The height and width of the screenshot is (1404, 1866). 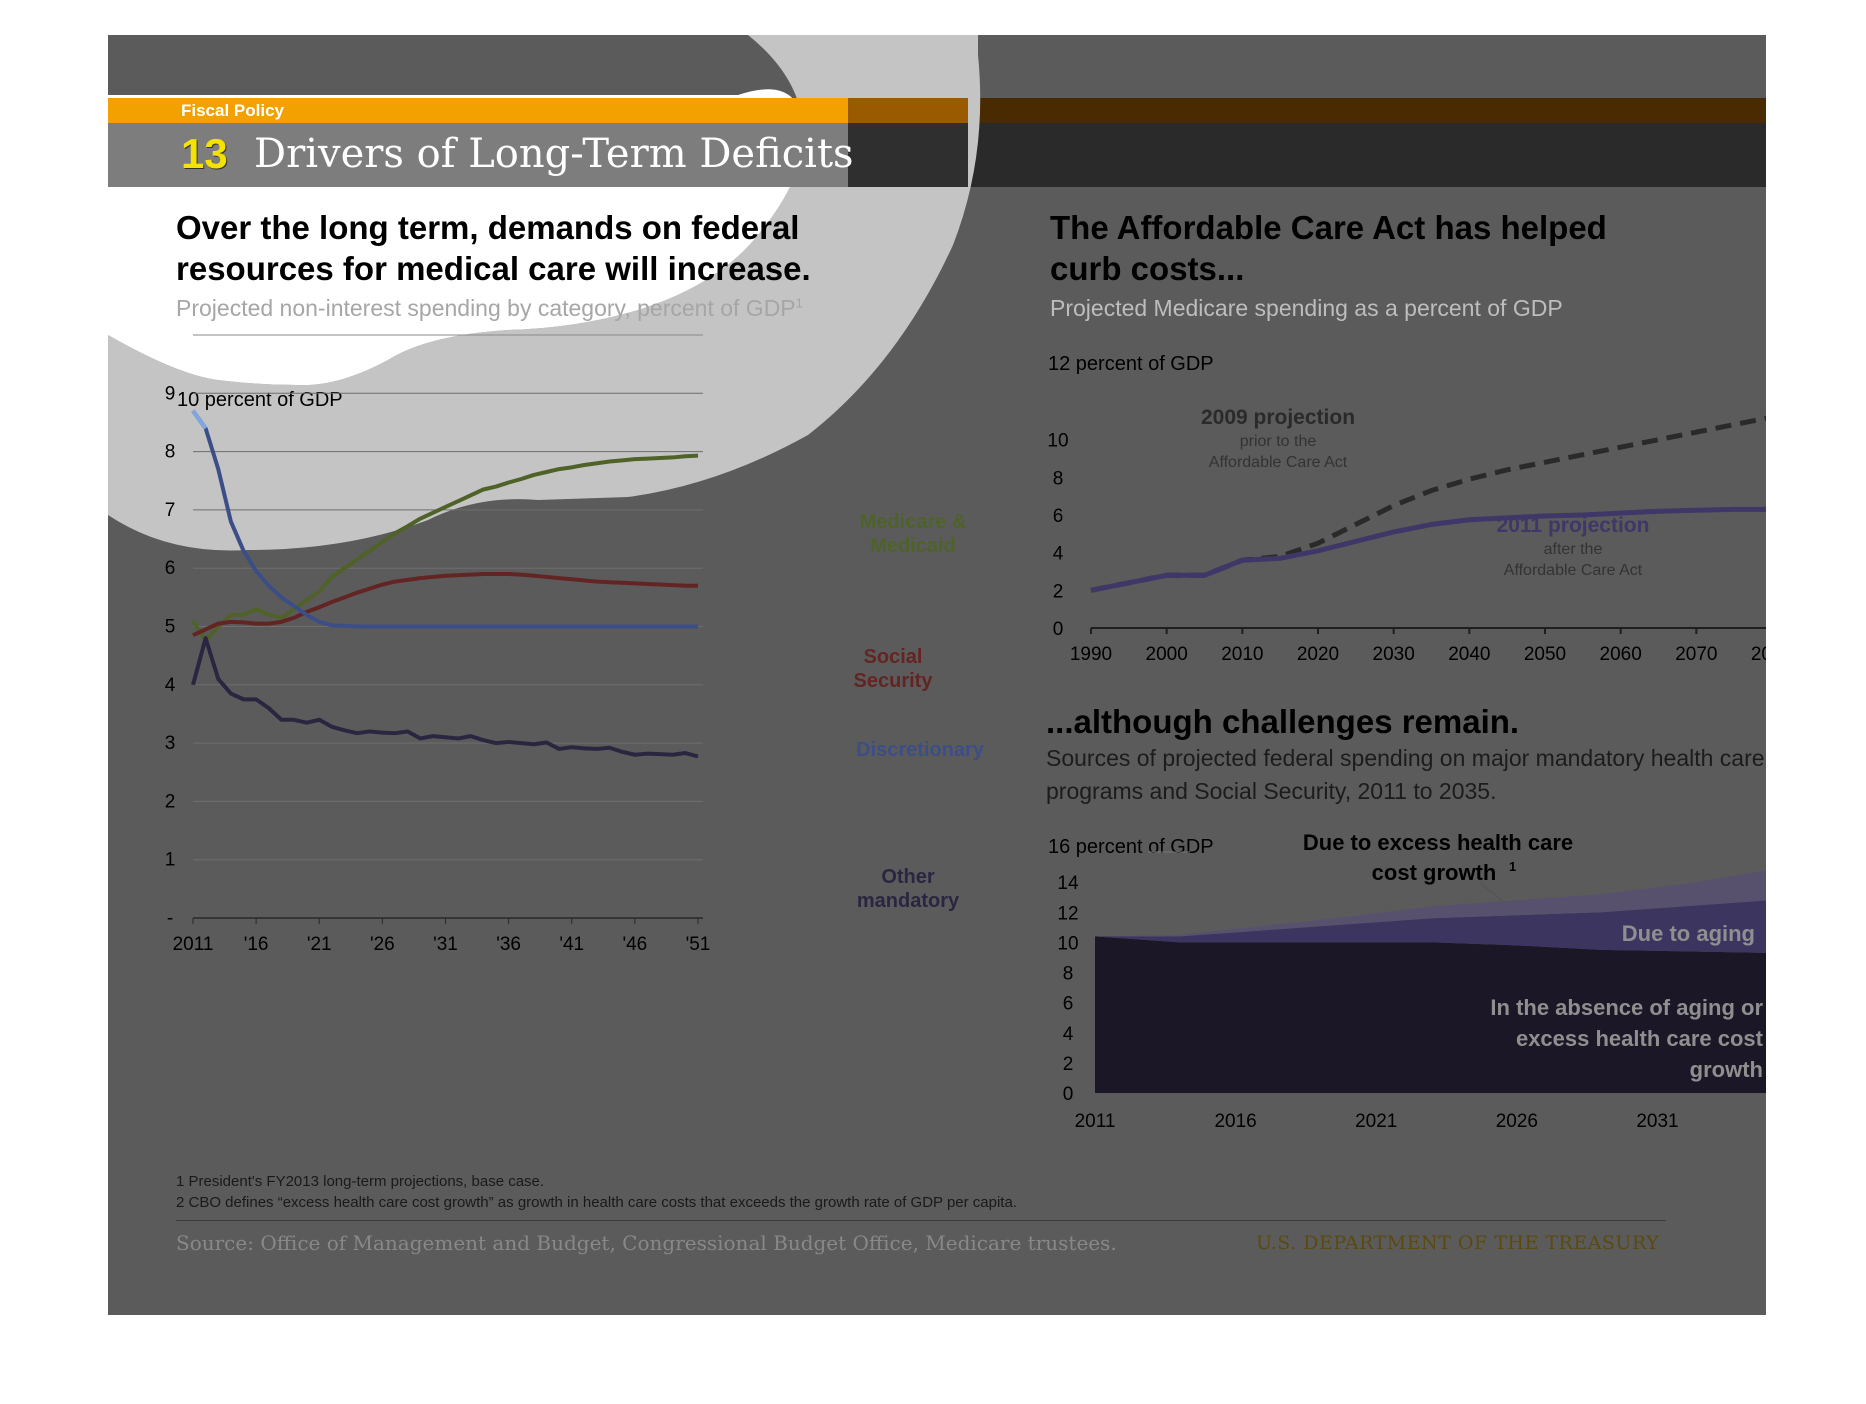 What do you see at coordinates (571, 944) in the screenshot?
I see `left-x-tick-label: '41` at bounding box center [571, 944].